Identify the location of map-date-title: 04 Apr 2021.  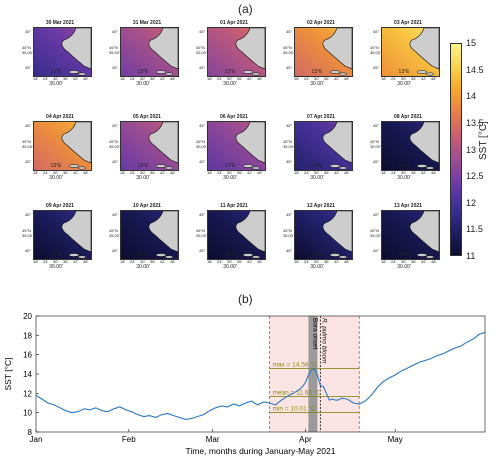
(60, 117).